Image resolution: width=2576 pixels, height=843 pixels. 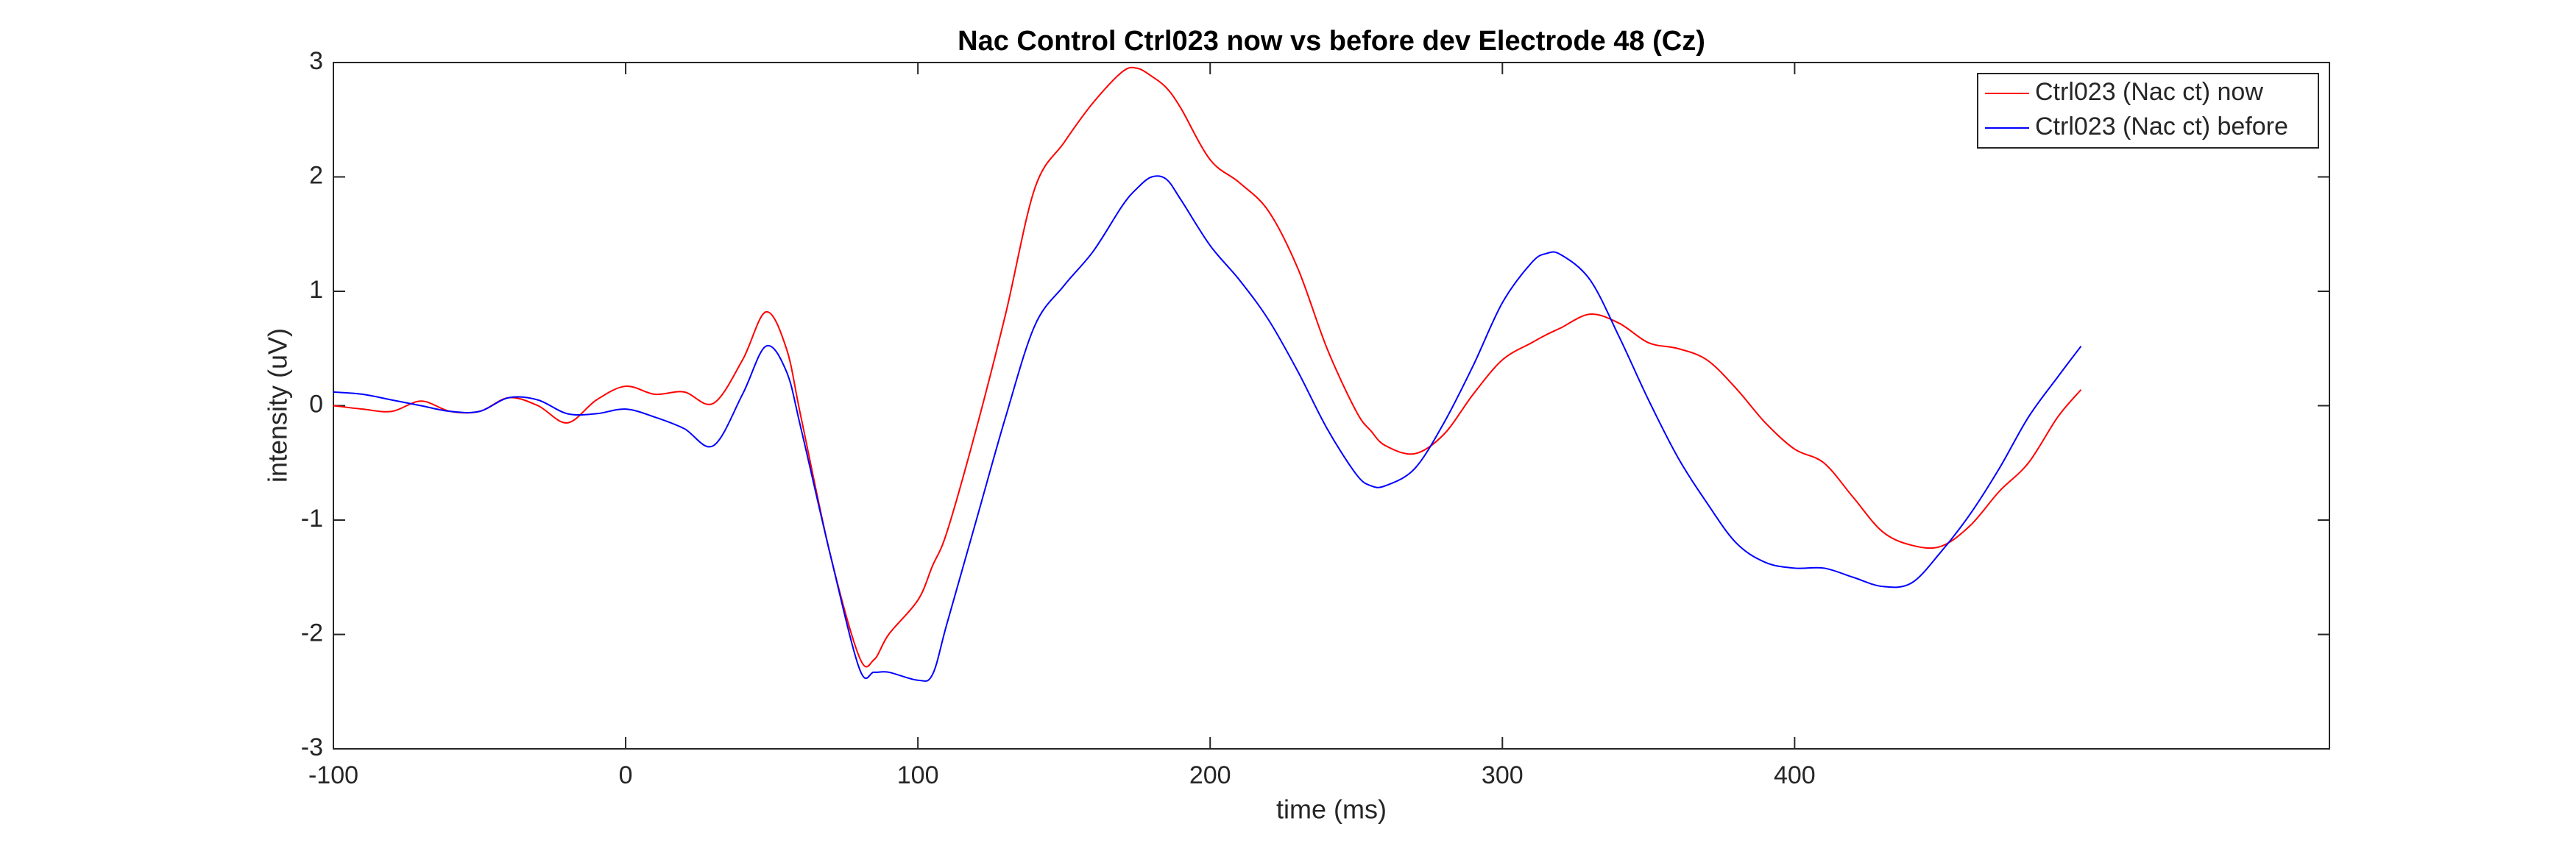 What do you see at coordinates (1331, 809) in the screenshot?
I see `x-axis-label: time (ms)` at bounding box center [1331, 809].